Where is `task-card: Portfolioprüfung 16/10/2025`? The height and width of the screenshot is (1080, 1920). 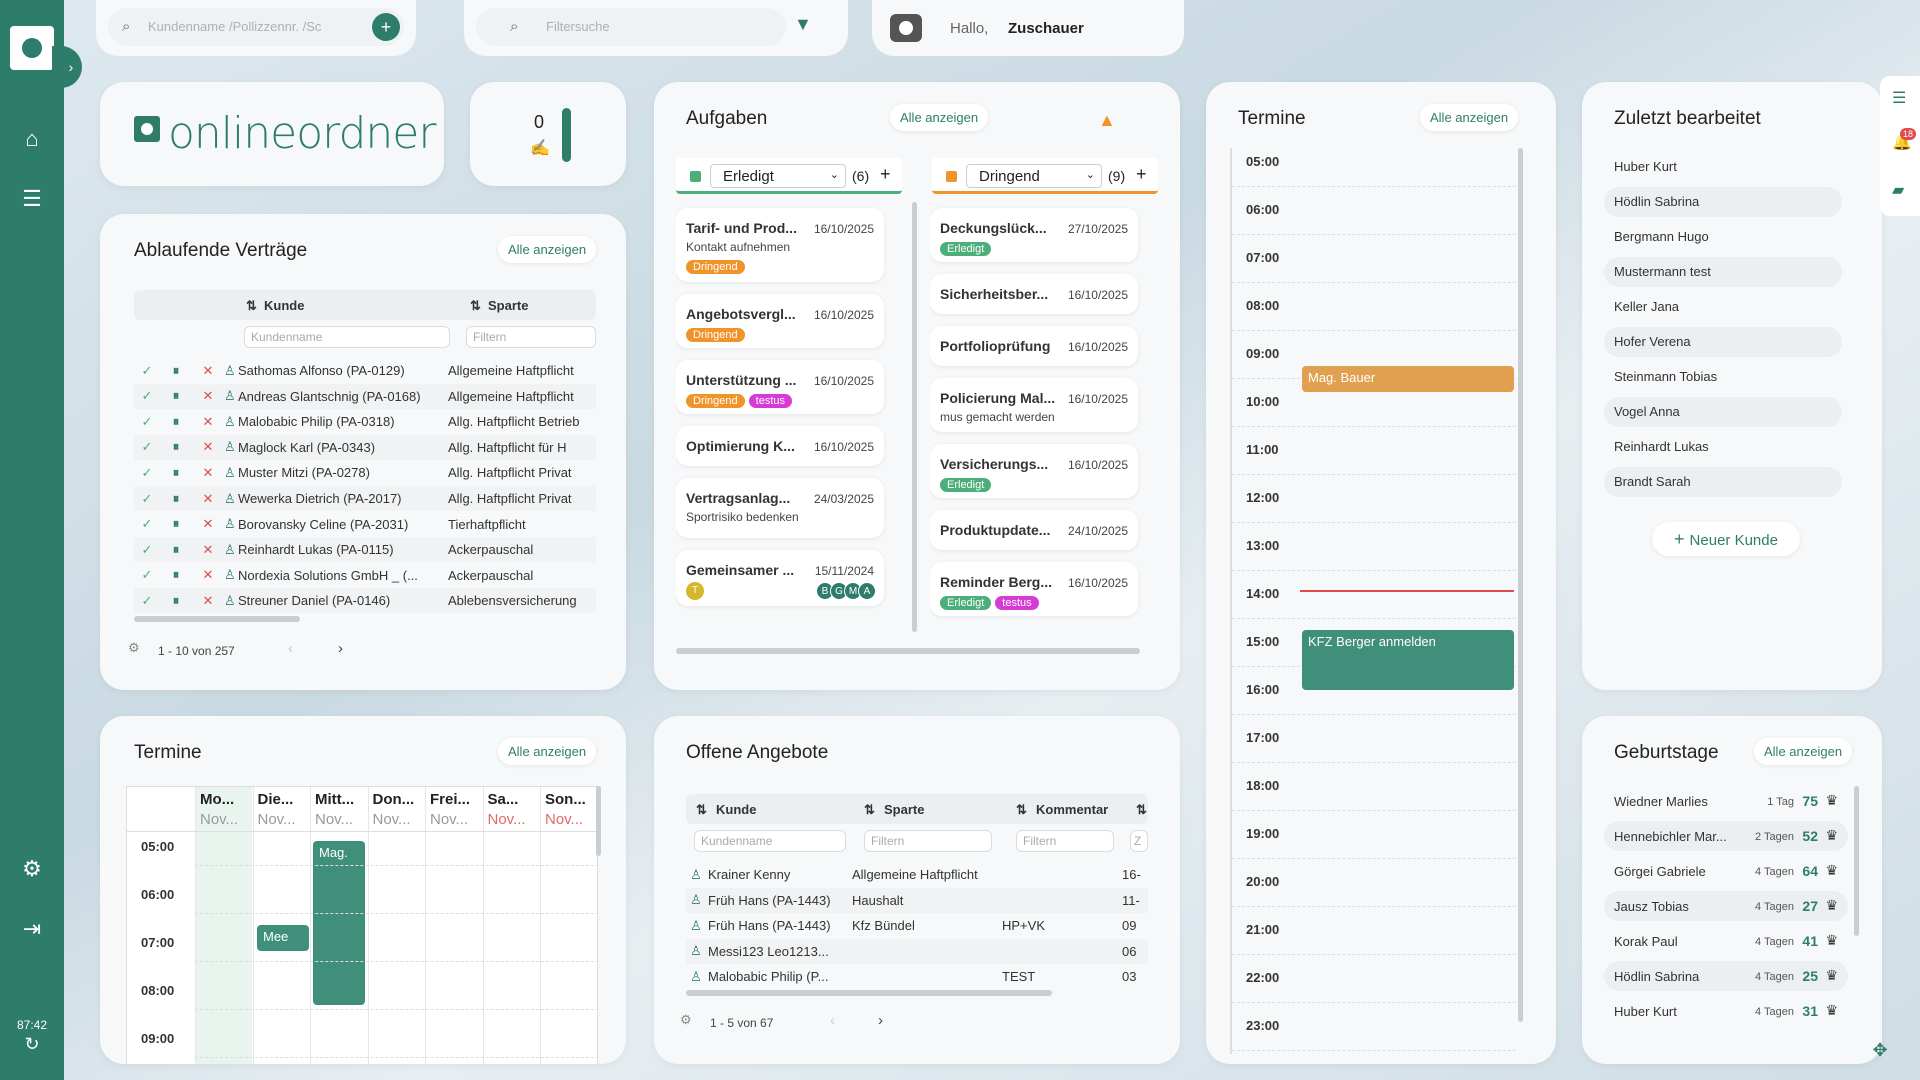 task-card: Portfolioprüfung 16/10/2025 is located at coordinates (1034, 346).